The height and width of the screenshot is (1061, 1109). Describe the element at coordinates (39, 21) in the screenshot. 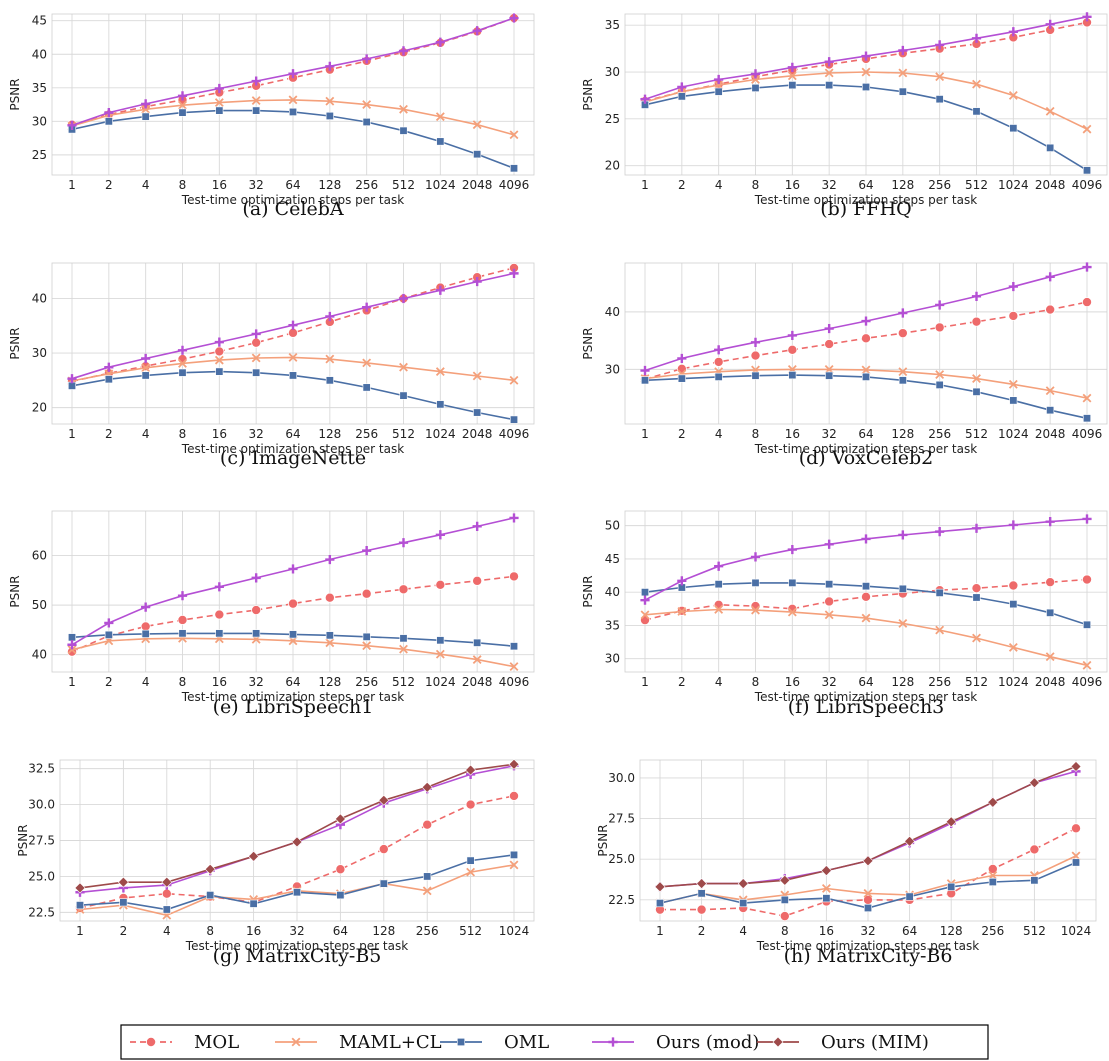

I see `y-tick-label: 45` at that location.